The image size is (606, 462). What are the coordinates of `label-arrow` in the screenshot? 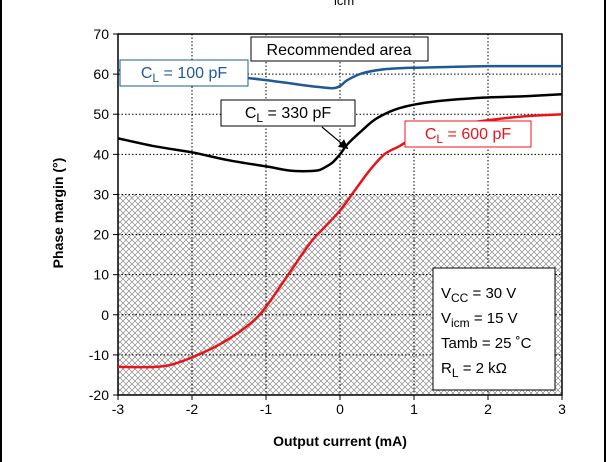 It's located at (335, 138).